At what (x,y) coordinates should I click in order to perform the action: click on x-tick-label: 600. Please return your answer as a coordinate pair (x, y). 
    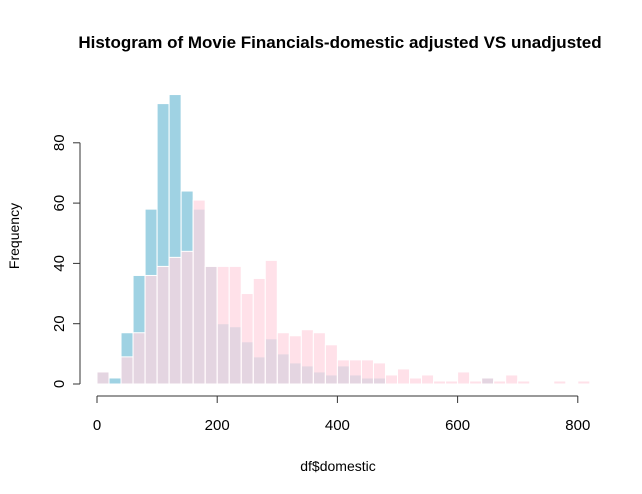
    Looking at the image, I should click on (457, 425).